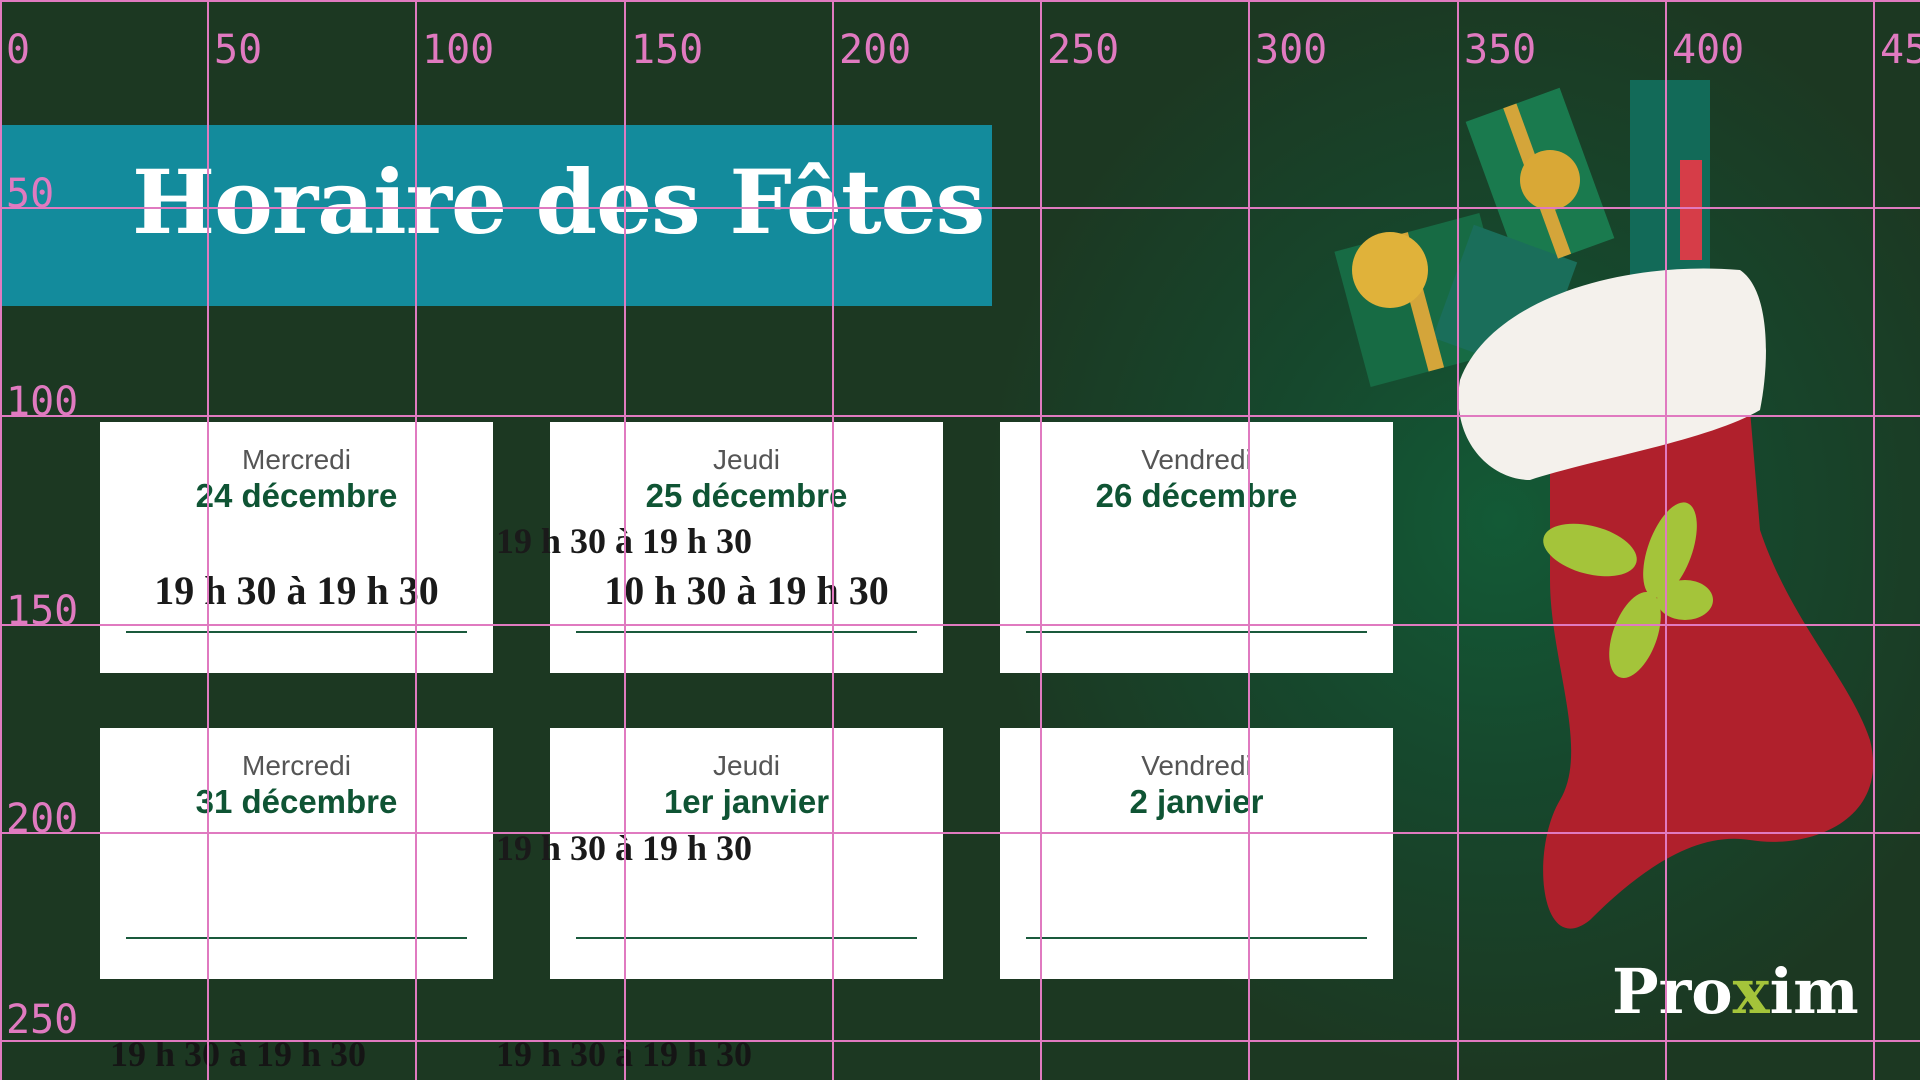 This screenshot has height=1080, width=1920. Describe the element at coordinates (1612, 374) in the screenshot. I see `stocking-cuff` at that location.